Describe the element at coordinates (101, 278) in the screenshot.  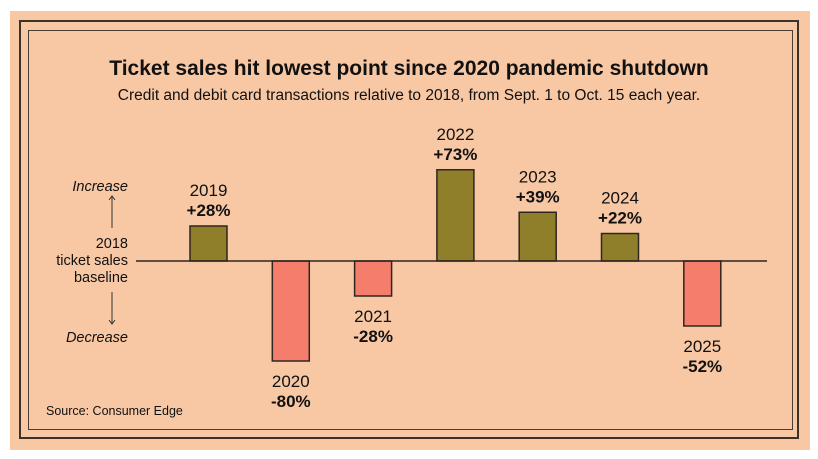
I see `baseline-label-line: baseline` at that location.